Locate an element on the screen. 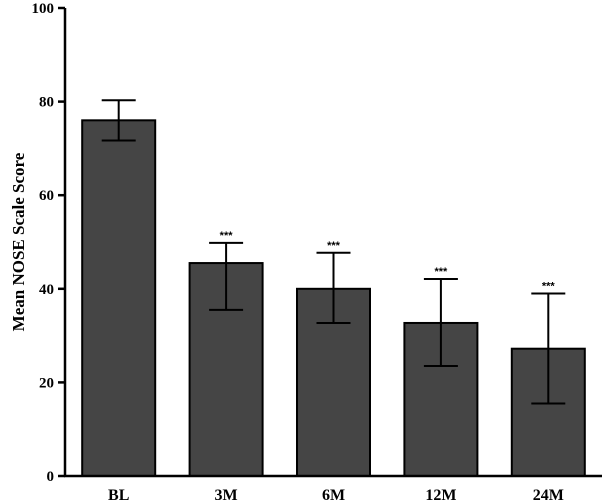 This screenshot has height=504, width=609. x-tick-label: 24M is located at coordinates (548, 495).